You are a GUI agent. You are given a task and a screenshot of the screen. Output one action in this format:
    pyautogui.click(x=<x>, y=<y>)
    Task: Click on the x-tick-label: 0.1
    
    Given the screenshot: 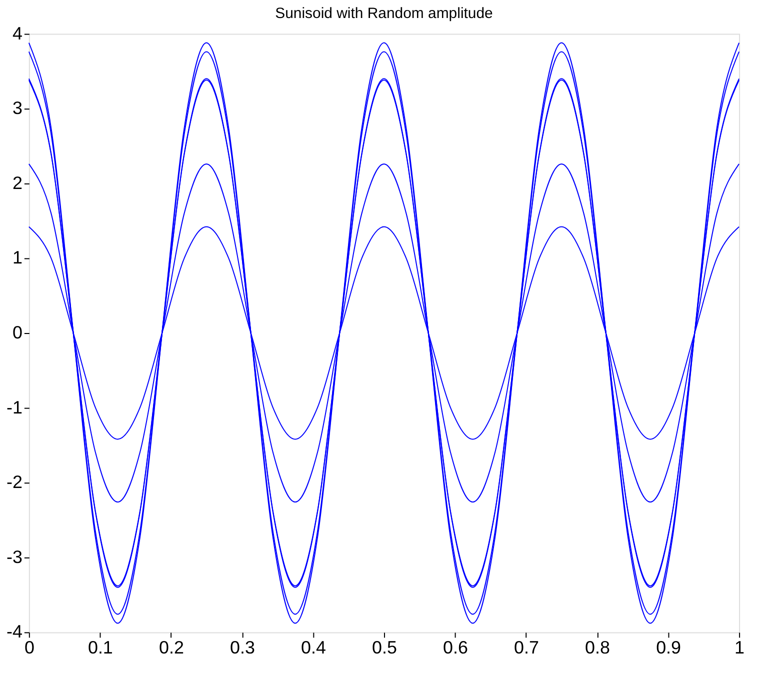 What is the action you would take?
    pyautogui.click(x=100, y=648)
    